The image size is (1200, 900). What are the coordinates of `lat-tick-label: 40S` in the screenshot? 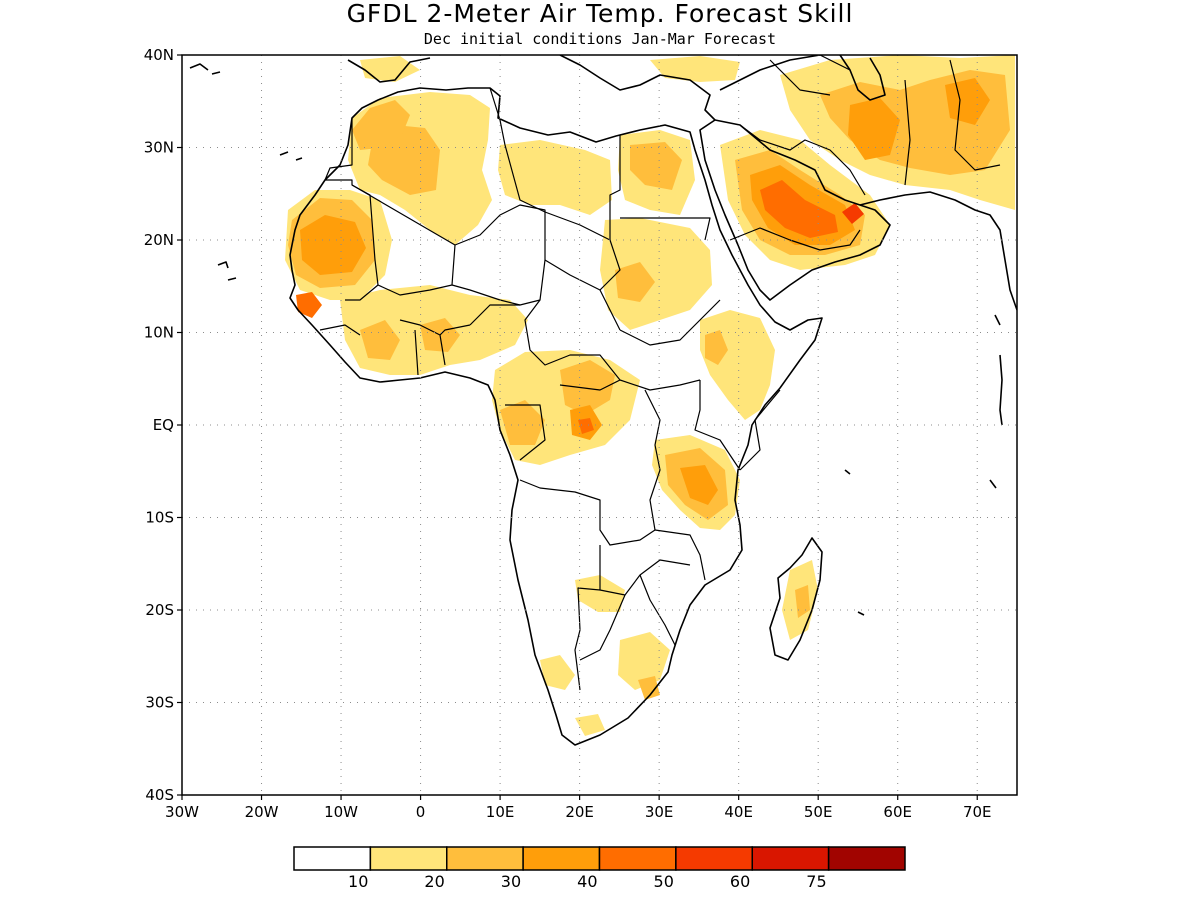 It's located at (159, 795).